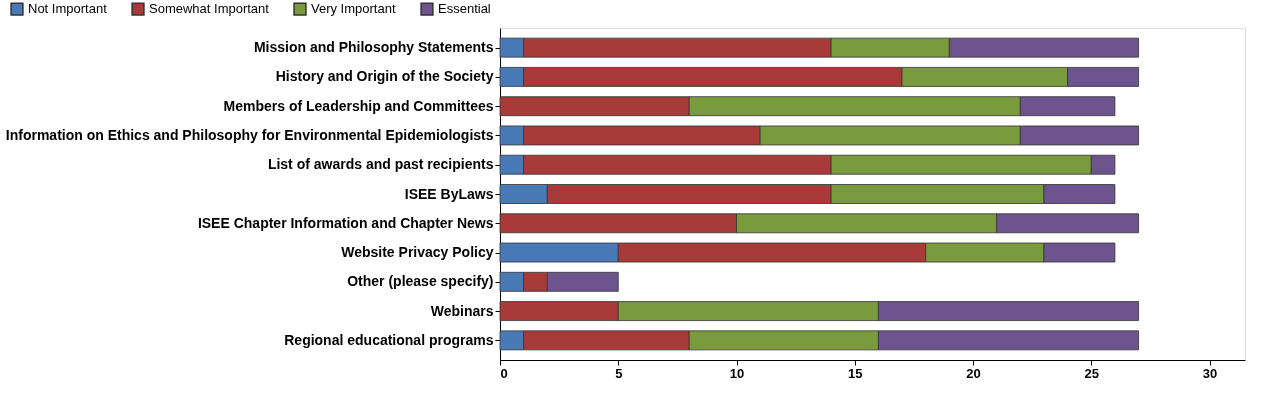  Describe the element at coordinates (417, 252) in the screenshot. I see `y-tick-label: Website Privacy Policy` at that location.